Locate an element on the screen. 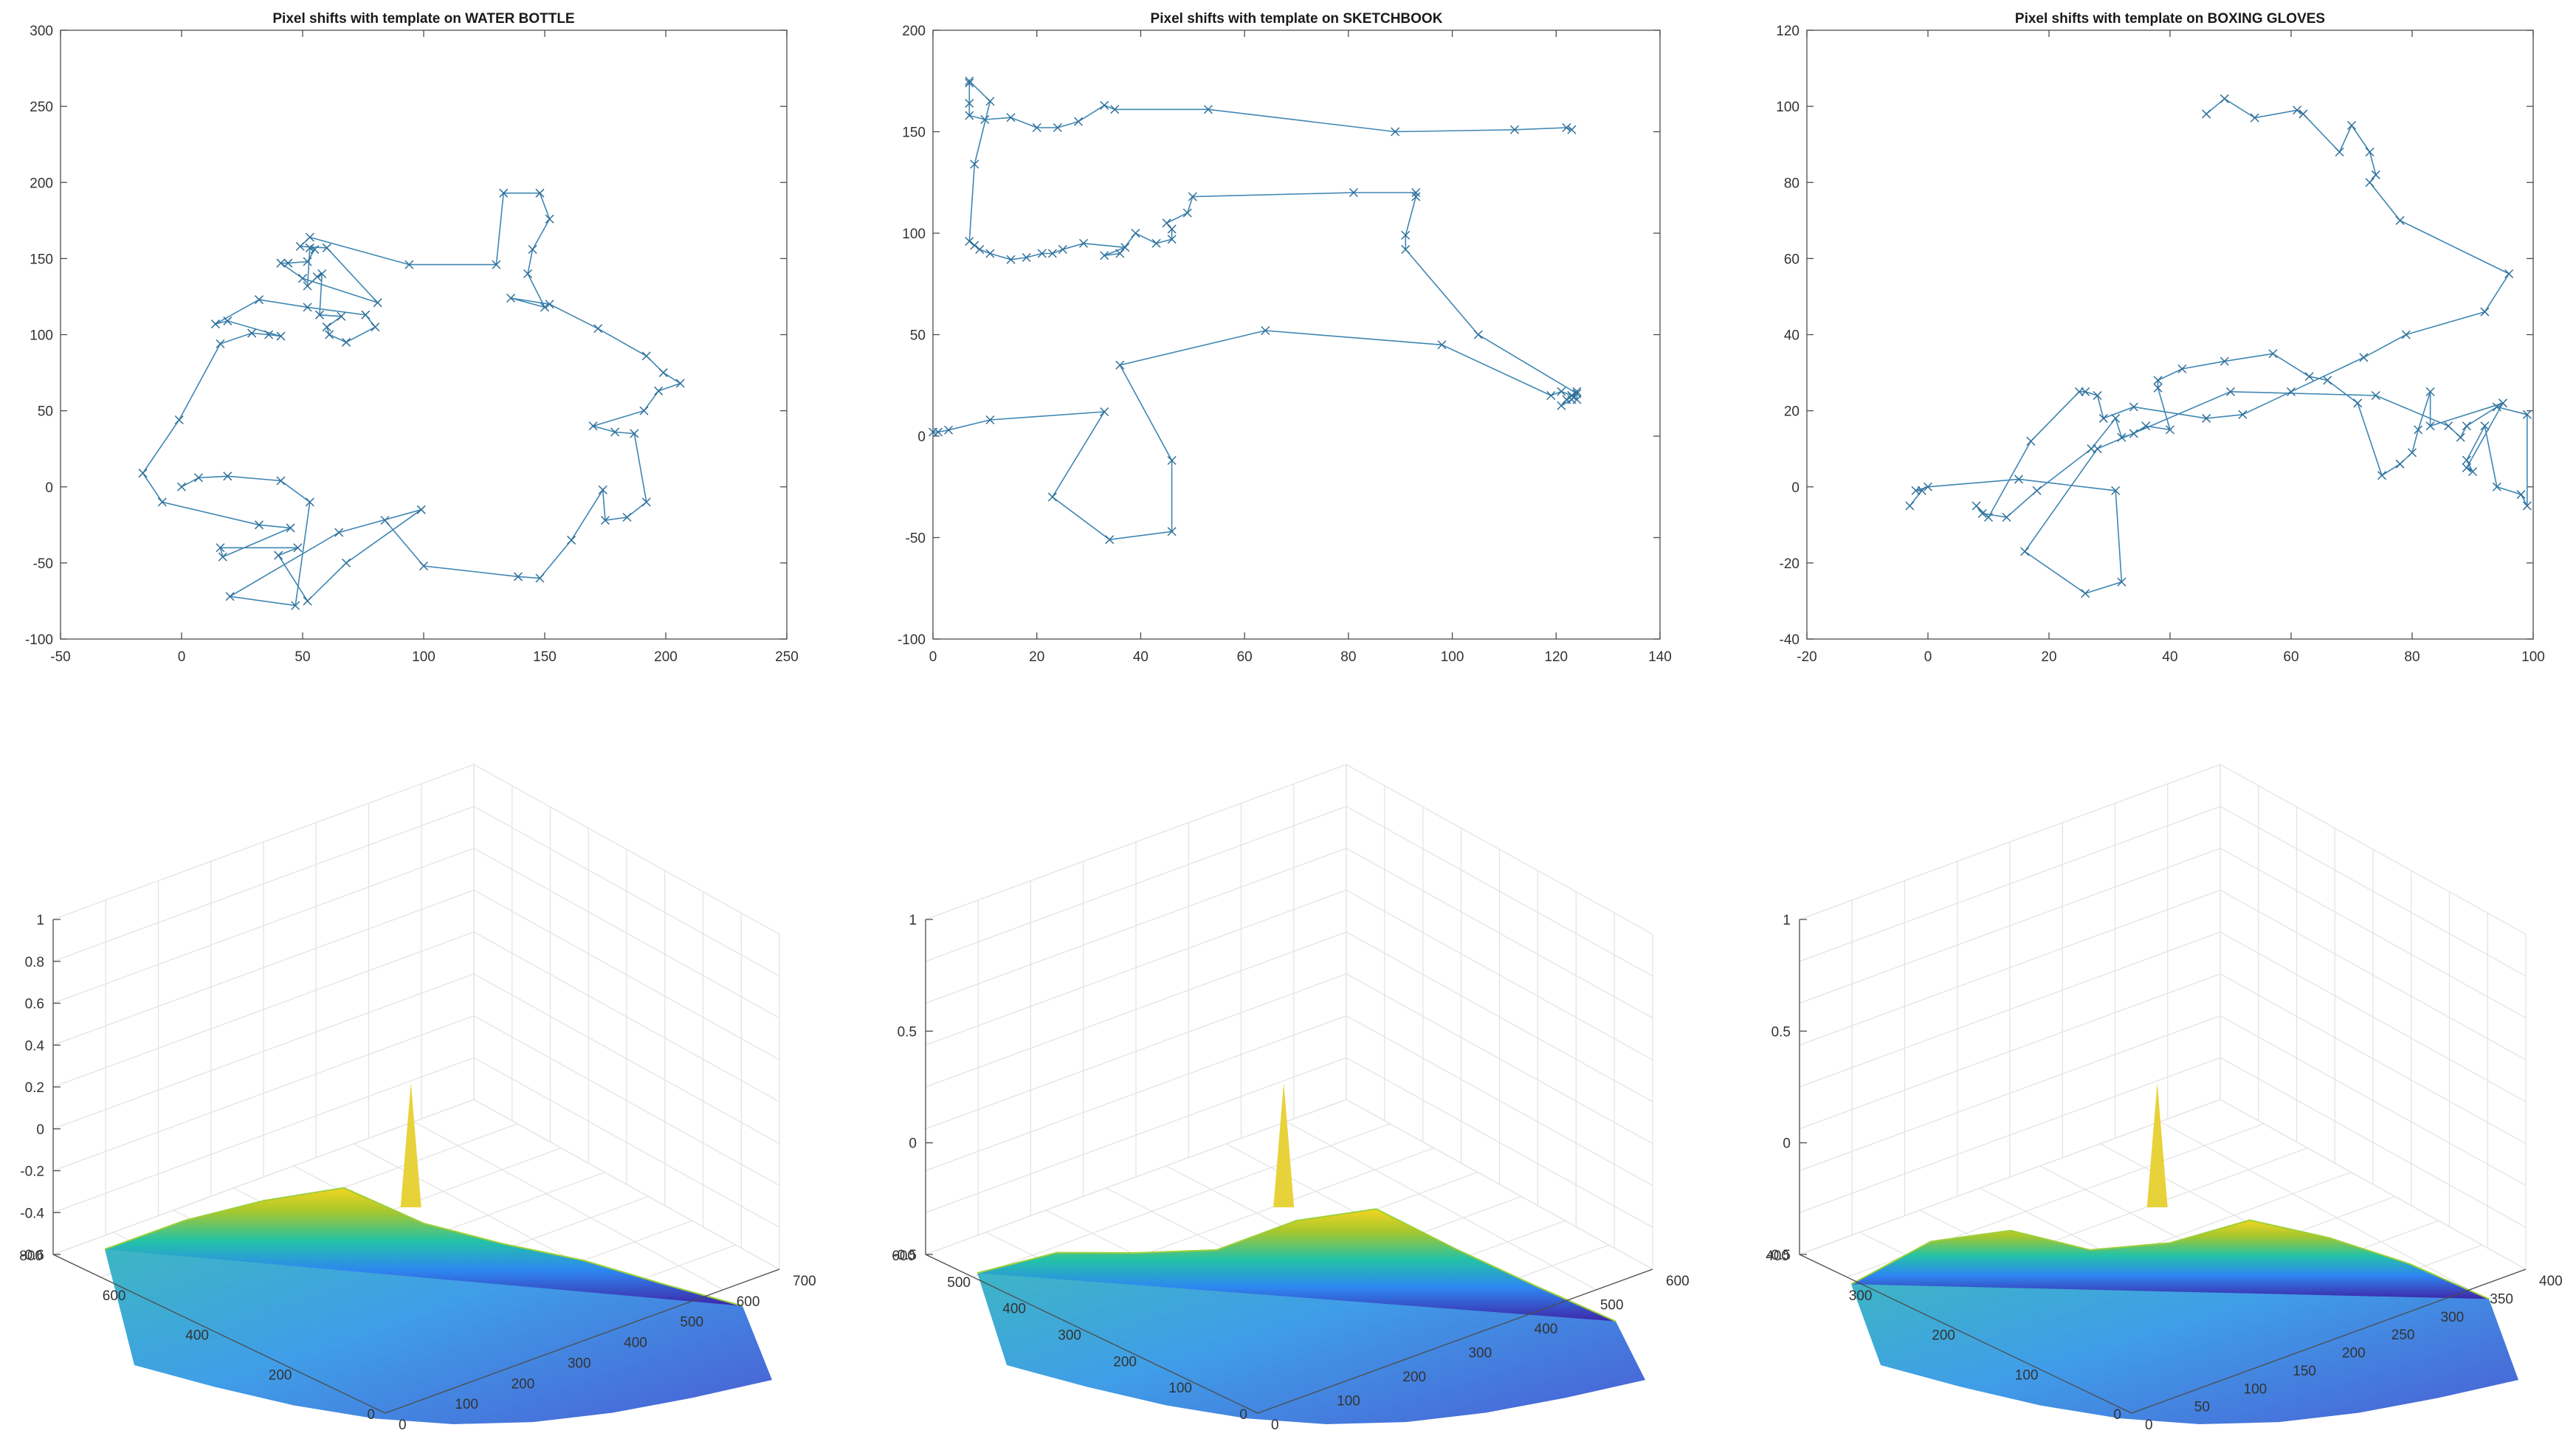 This screenshot has width=2576, height=1436. y-tick-label: 100 is located at coordinates (1180, 1388).